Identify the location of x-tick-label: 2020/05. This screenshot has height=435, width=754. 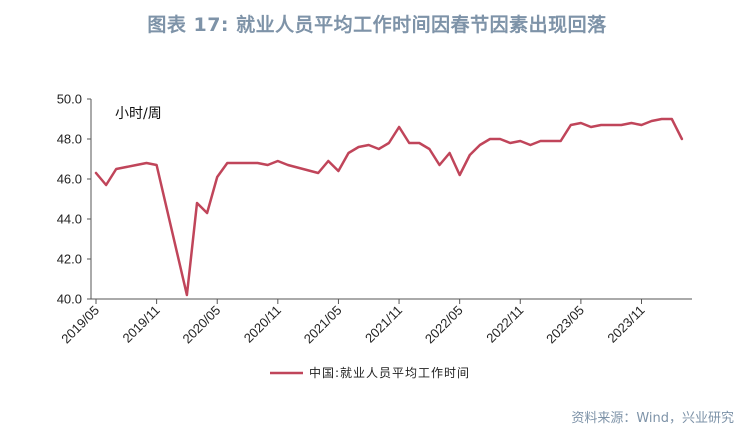
(202, 325).